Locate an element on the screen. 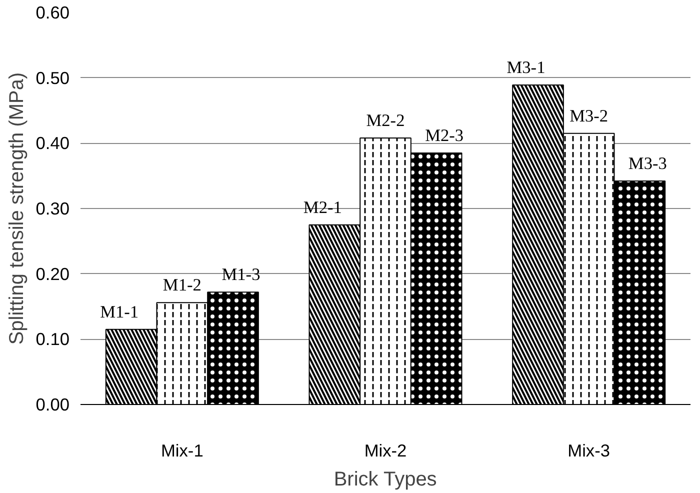  x-tick-label: Mix-3 is located at coordinates (589, 450).